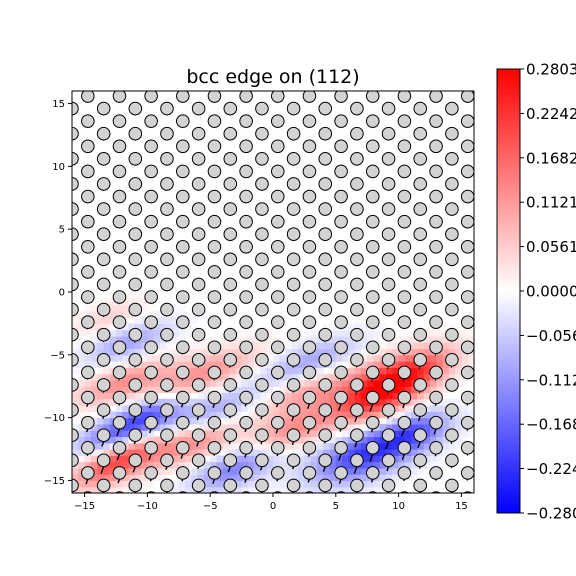  Describe the element at coordinates (551, 425) in the screenshot. I see `colorbar-tick-label: −0.1682` at that location.